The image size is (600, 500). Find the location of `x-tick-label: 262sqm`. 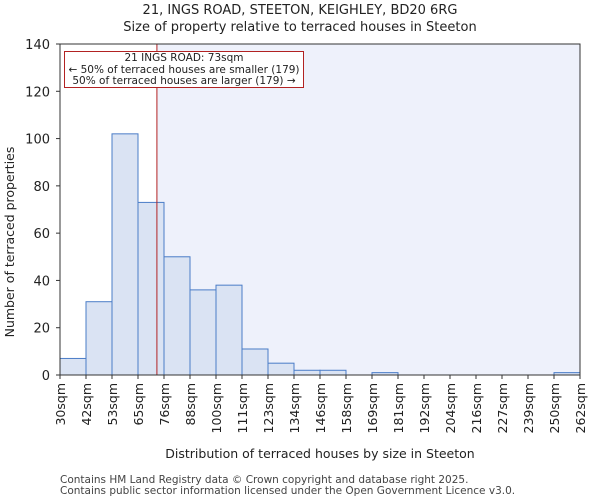

x-tick-label: 262sqm is located at coordinates (580, 408).